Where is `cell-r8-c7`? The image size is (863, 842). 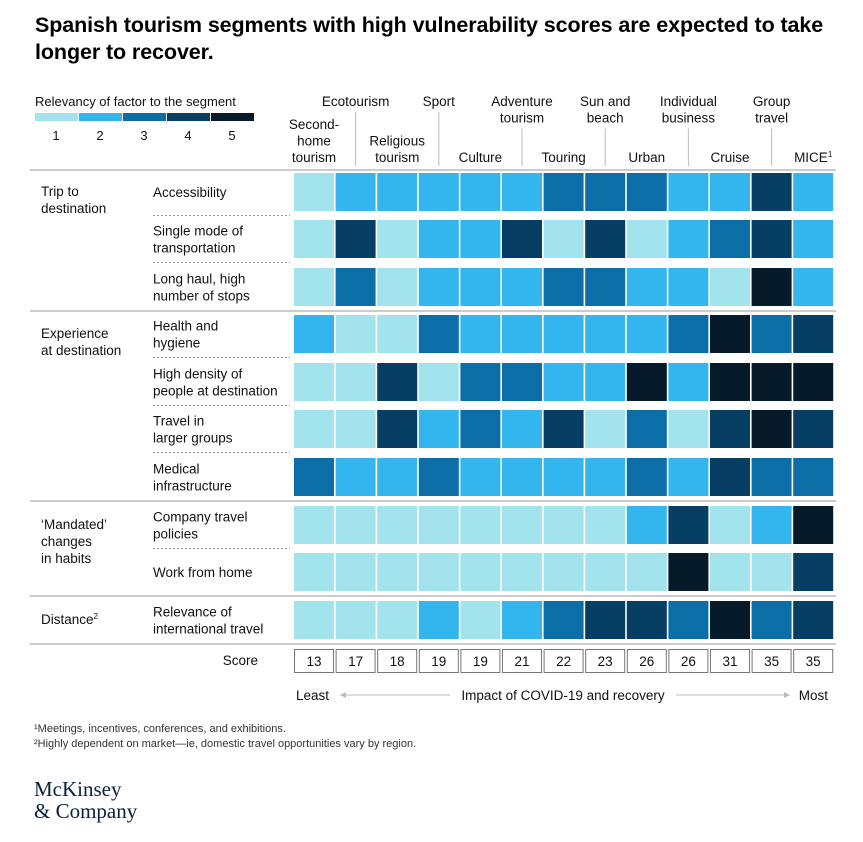
cell-r8-c7 is located at coordinates (605, 572).